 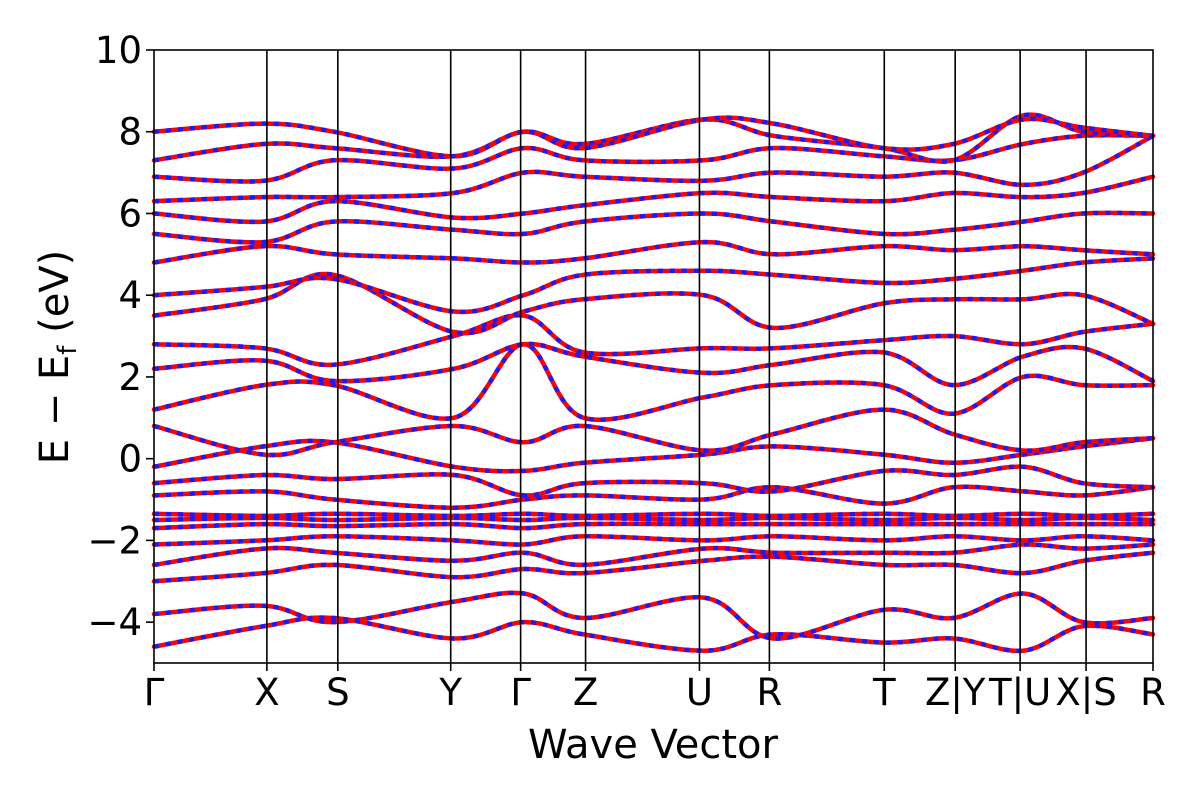 What do you see at coordinates (154, 692) in the screenshot?
I see `x-tick-label-1: Γ` at bounding box center [154, 692].